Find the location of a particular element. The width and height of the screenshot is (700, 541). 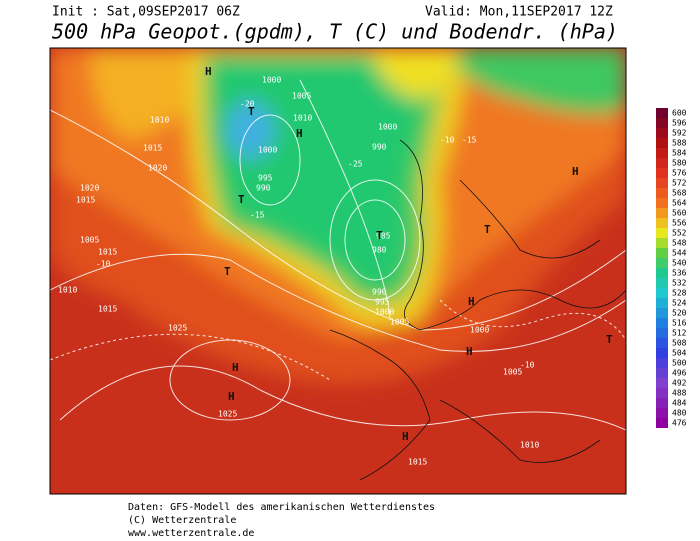

colorbar-label: 528 is located at coordinates (679, 293).